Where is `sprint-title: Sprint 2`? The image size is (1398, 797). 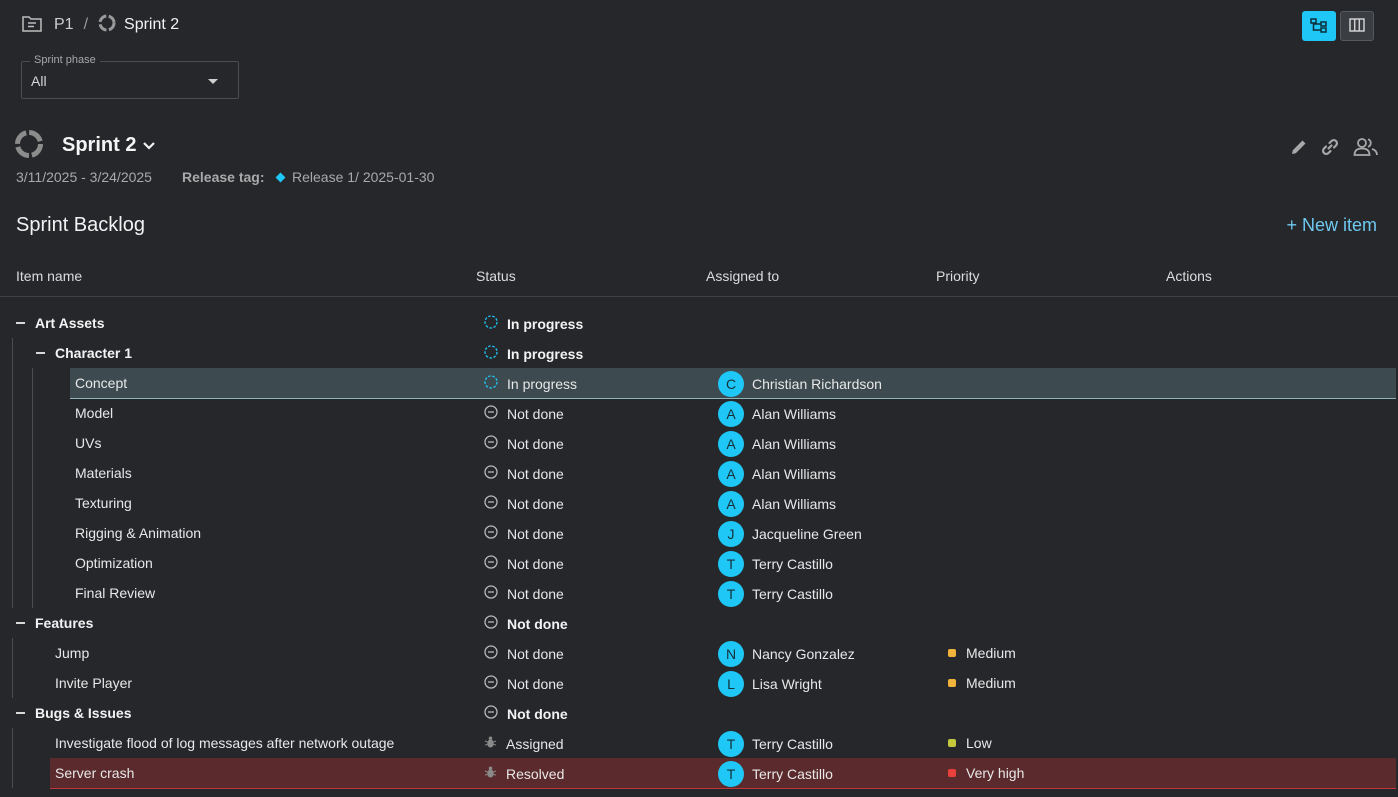 sprint-title: Sprint 2 is located at coordinates (109, 145).